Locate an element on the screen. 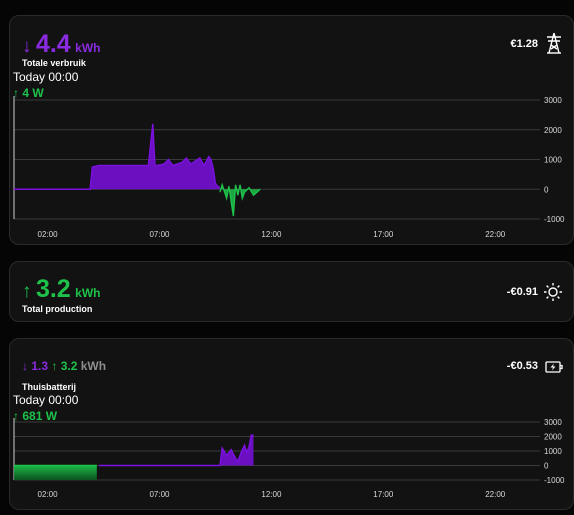 Image resolution: width=574 pixels, height=515 pixels. consumption-unit: kWh is located at coordinates (88, 48).